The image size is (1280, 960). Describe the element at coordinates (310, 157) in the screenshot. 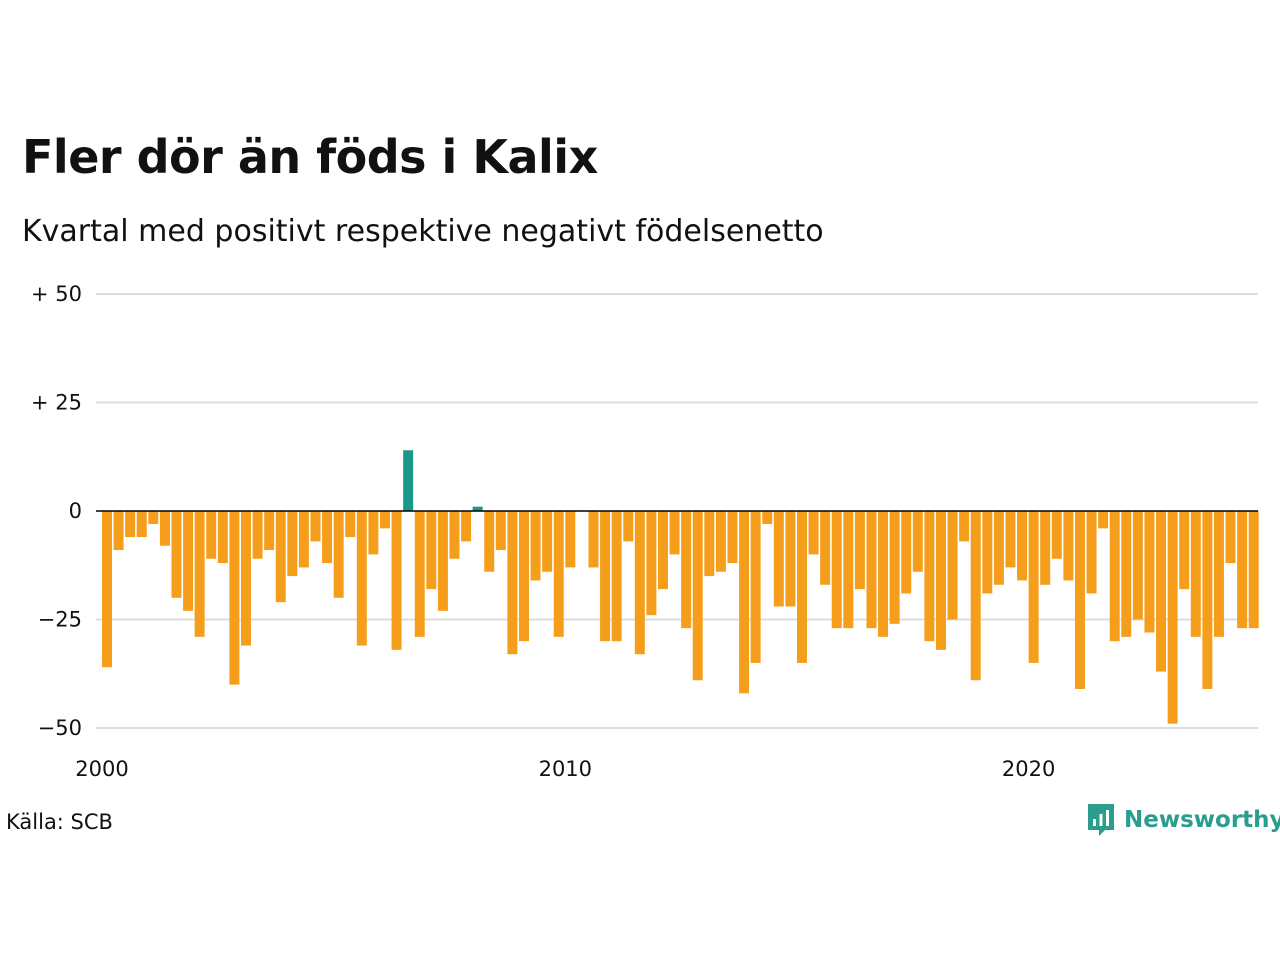

I see `chart-title: Fler dör än föds i Kalix` at that location.